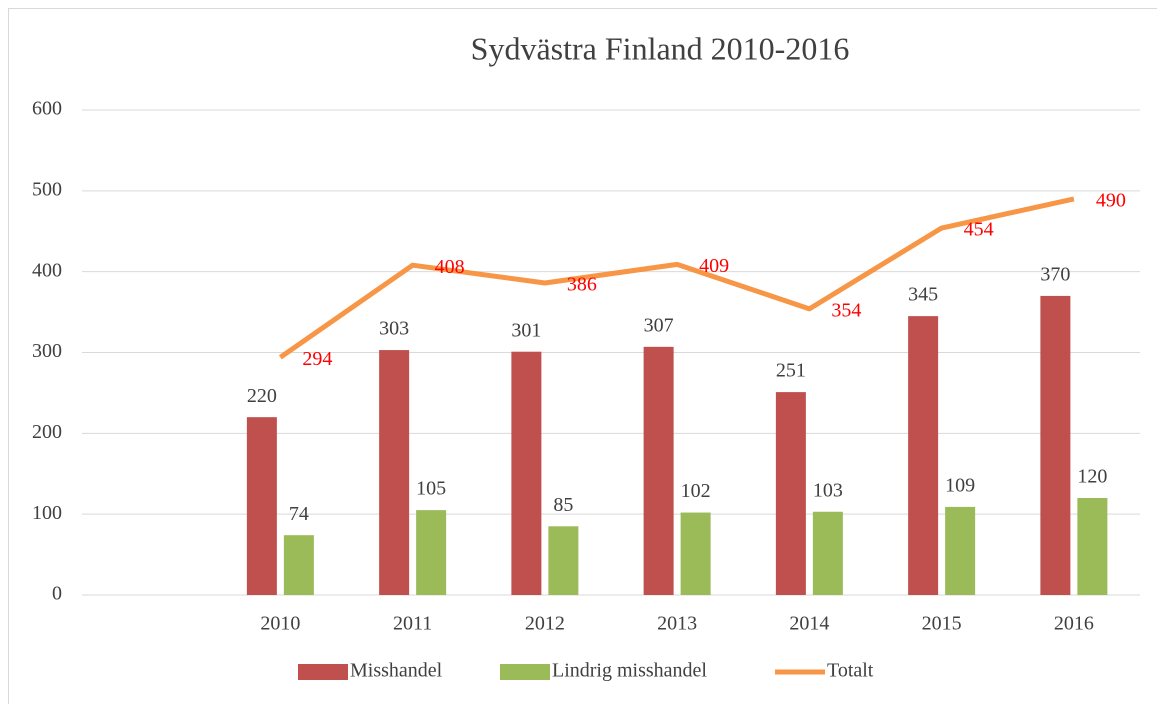 The width and height of the screenshot is (1157, 704). What do you see at coordinates (923, 295) in the screenshot?
I see `data-label: 345` at bounding box center [923, 295].